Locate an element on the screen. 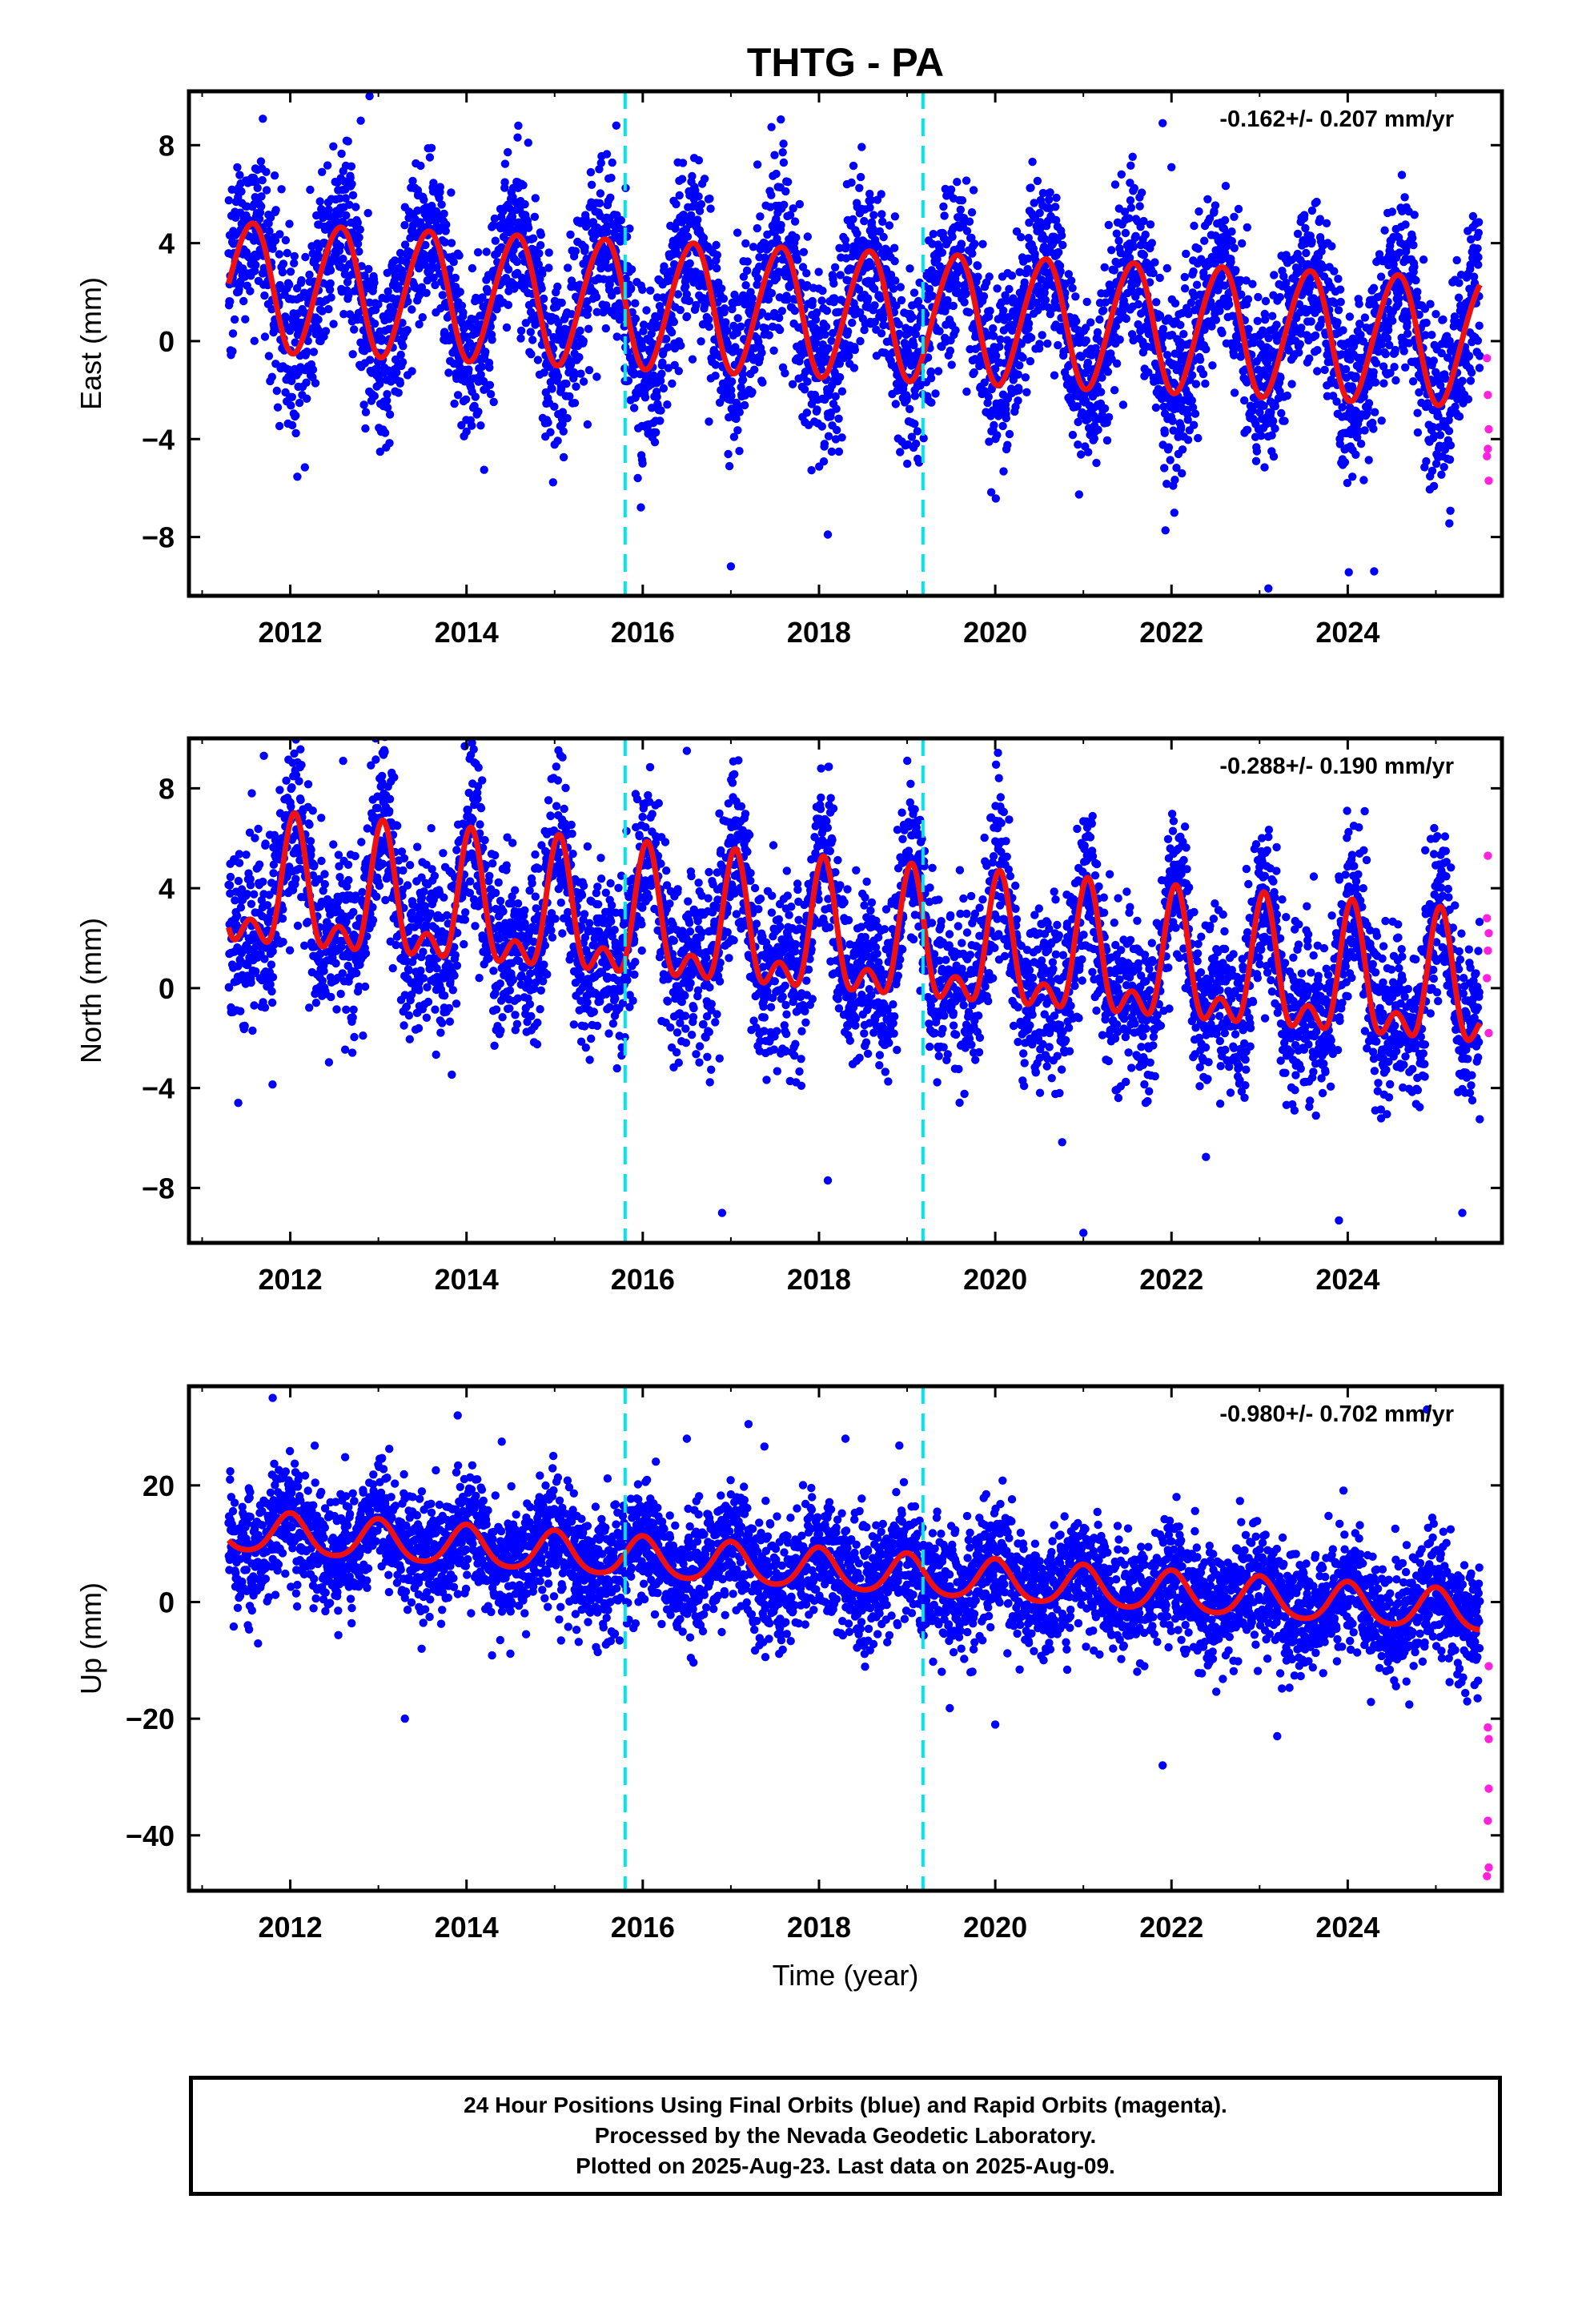 The height and width of the screenshot is (2324, 1582). x-tick-label: 2022 is located at coordinates (1171, 632).